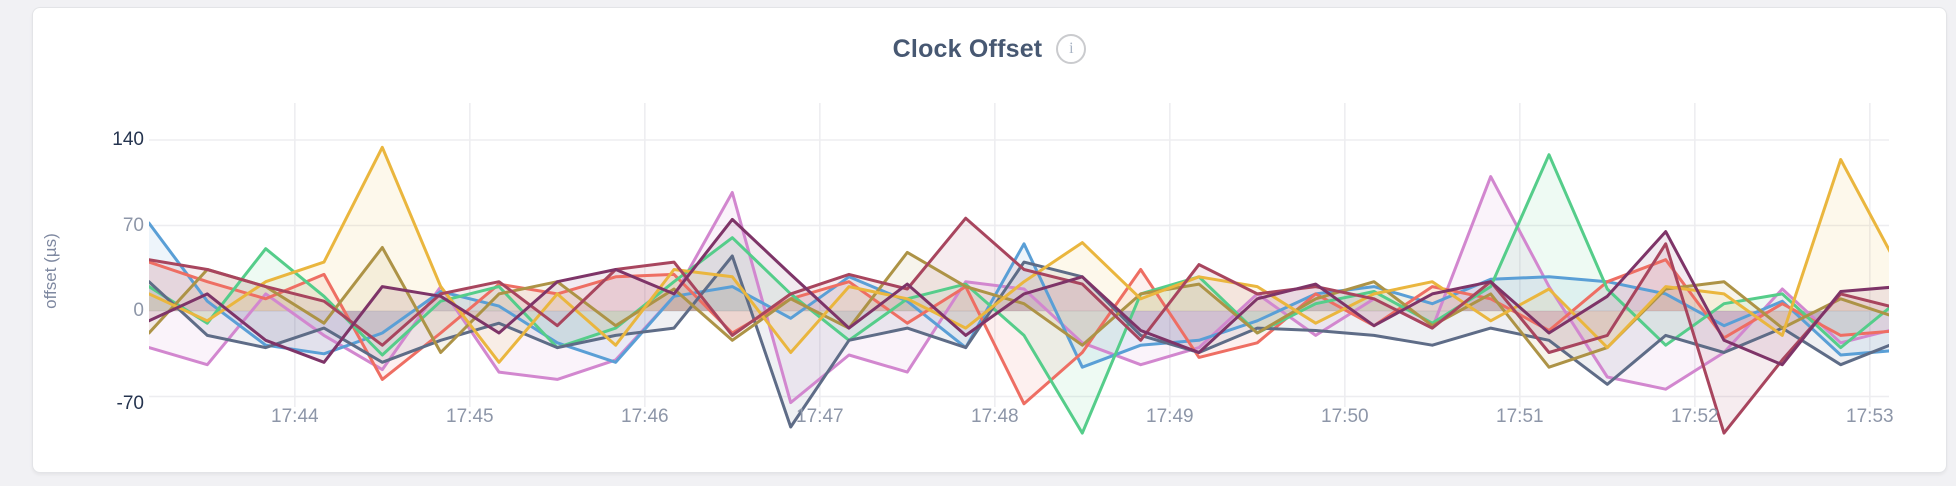 The image size is (1956, 486). I want to click on x-tick-17:46: 17:46, so click(645, 416).